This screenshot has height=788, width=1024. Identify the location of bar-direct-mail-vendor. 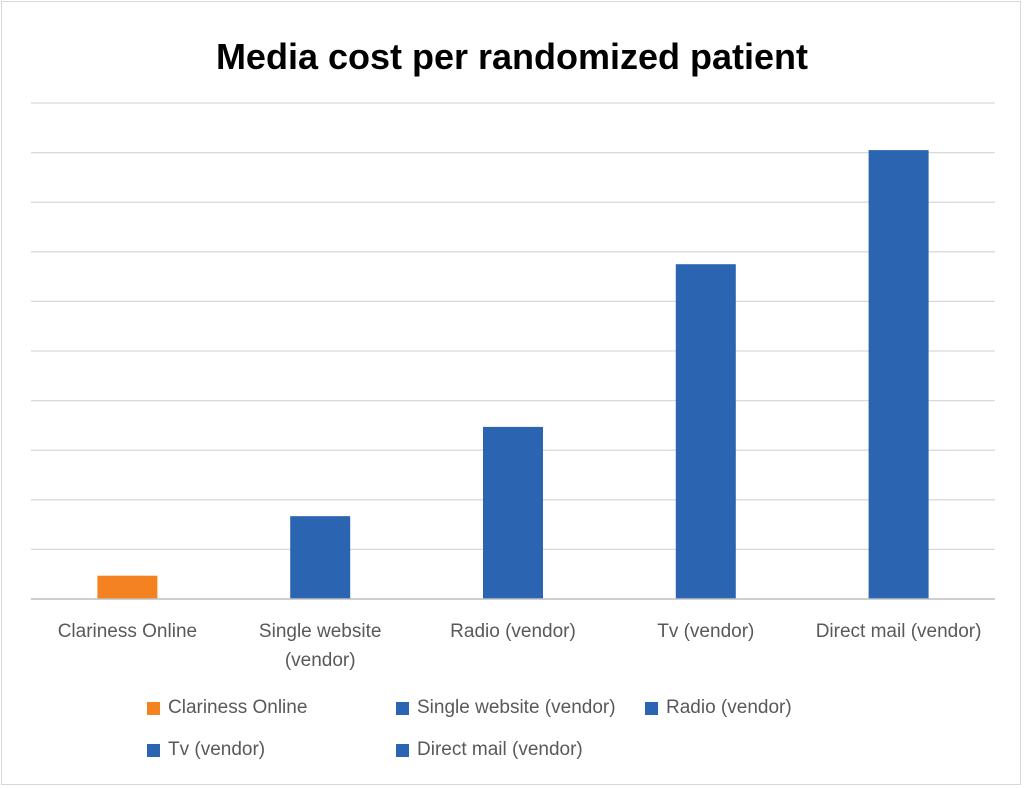
(898, 374).